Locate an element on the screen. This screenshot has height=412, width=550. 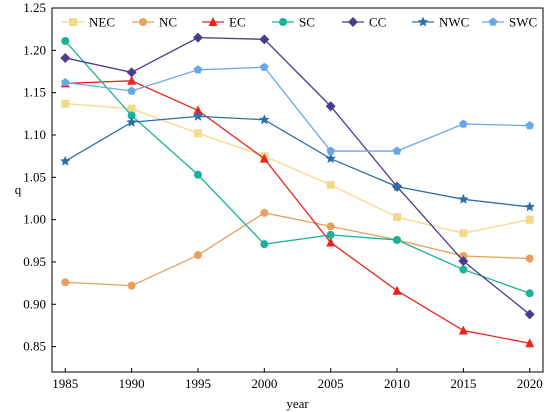
legend-item-swc: SWC is located at coordinates (509, 22).